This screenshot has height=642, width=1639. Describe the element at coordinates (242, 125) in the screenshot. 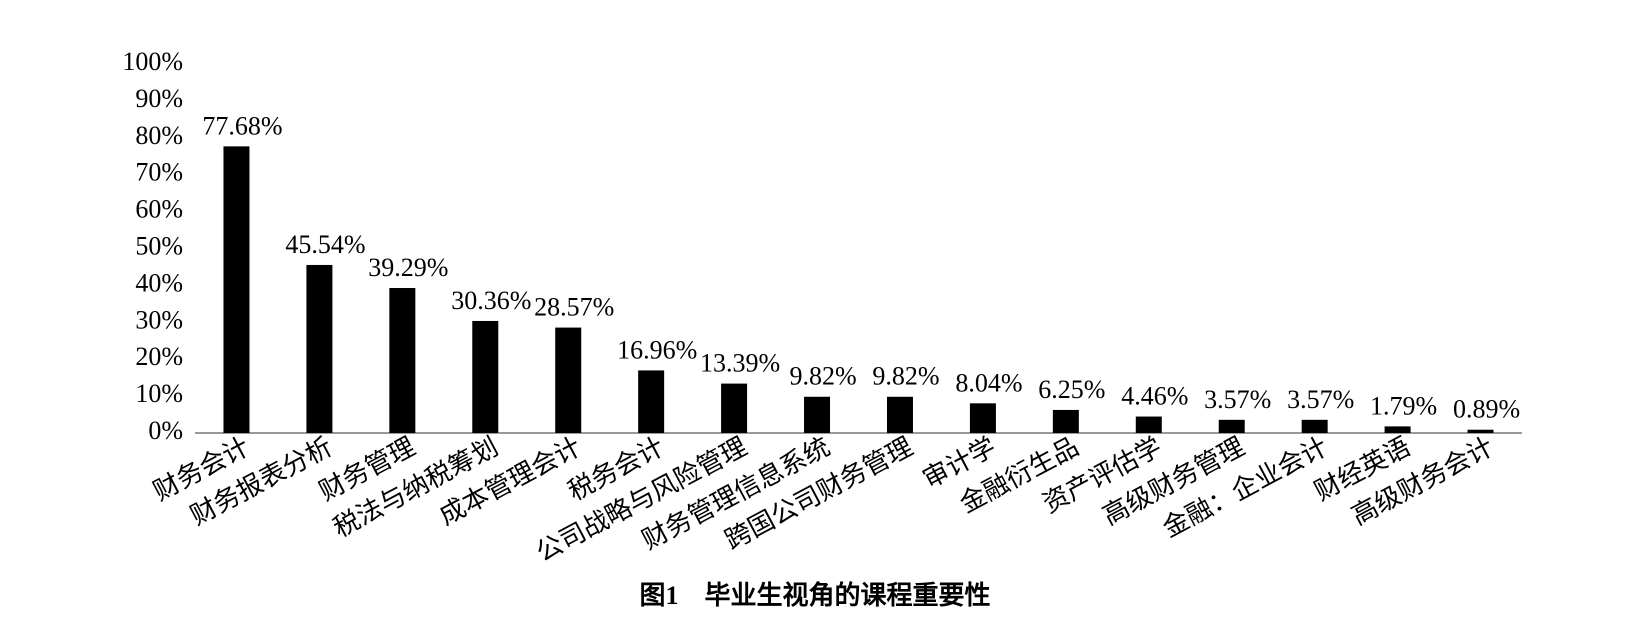

I see `value-label: 77.68%` at that location.